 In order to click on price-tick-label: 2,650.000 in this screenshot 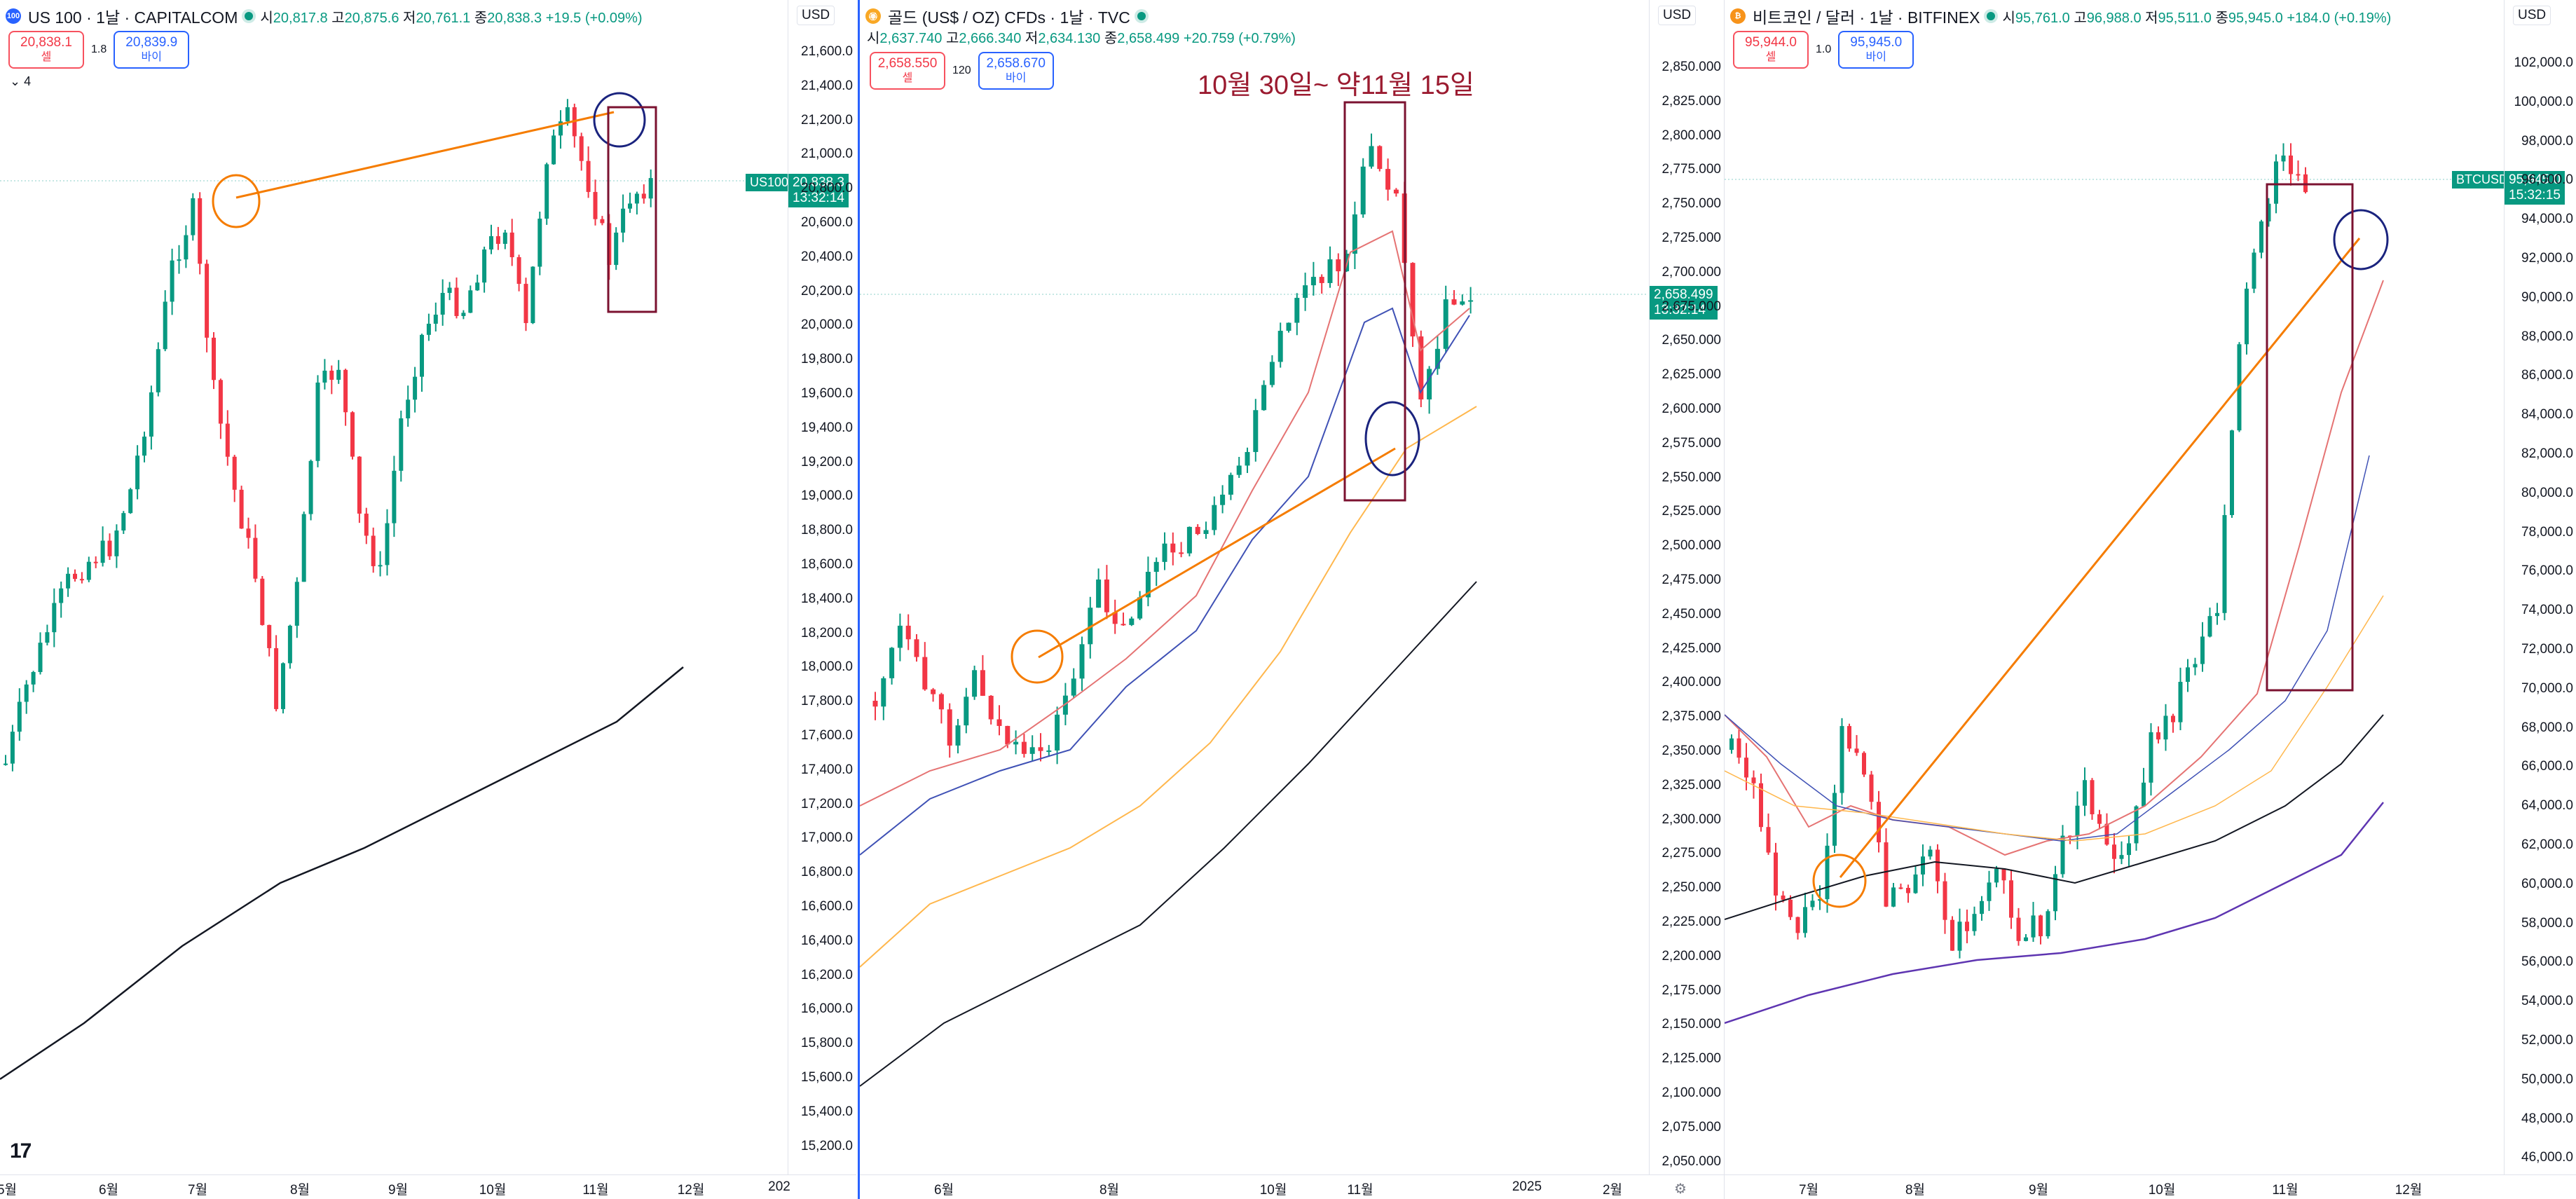, I will do `click(1692, 340)`.